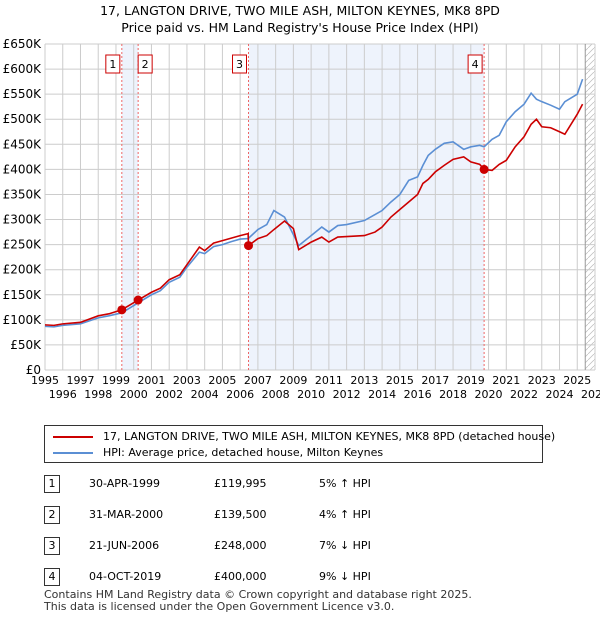 Image resolution: width=600 pixels, height=620 pixels. Describe the element at coordinates (23, 119) in the screenshot. I see `y-tick-label: £500K` at that location.